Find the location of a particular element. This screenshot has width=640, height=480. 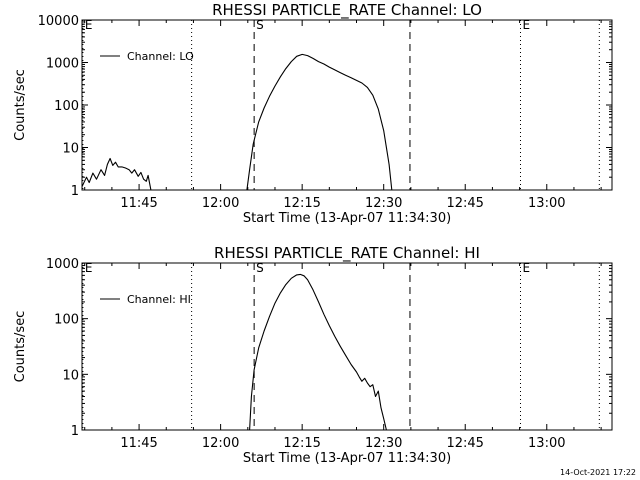

chart-title: RHESSI PARTICLE_RATE Channel: LO is located at coordinates (347, 10).